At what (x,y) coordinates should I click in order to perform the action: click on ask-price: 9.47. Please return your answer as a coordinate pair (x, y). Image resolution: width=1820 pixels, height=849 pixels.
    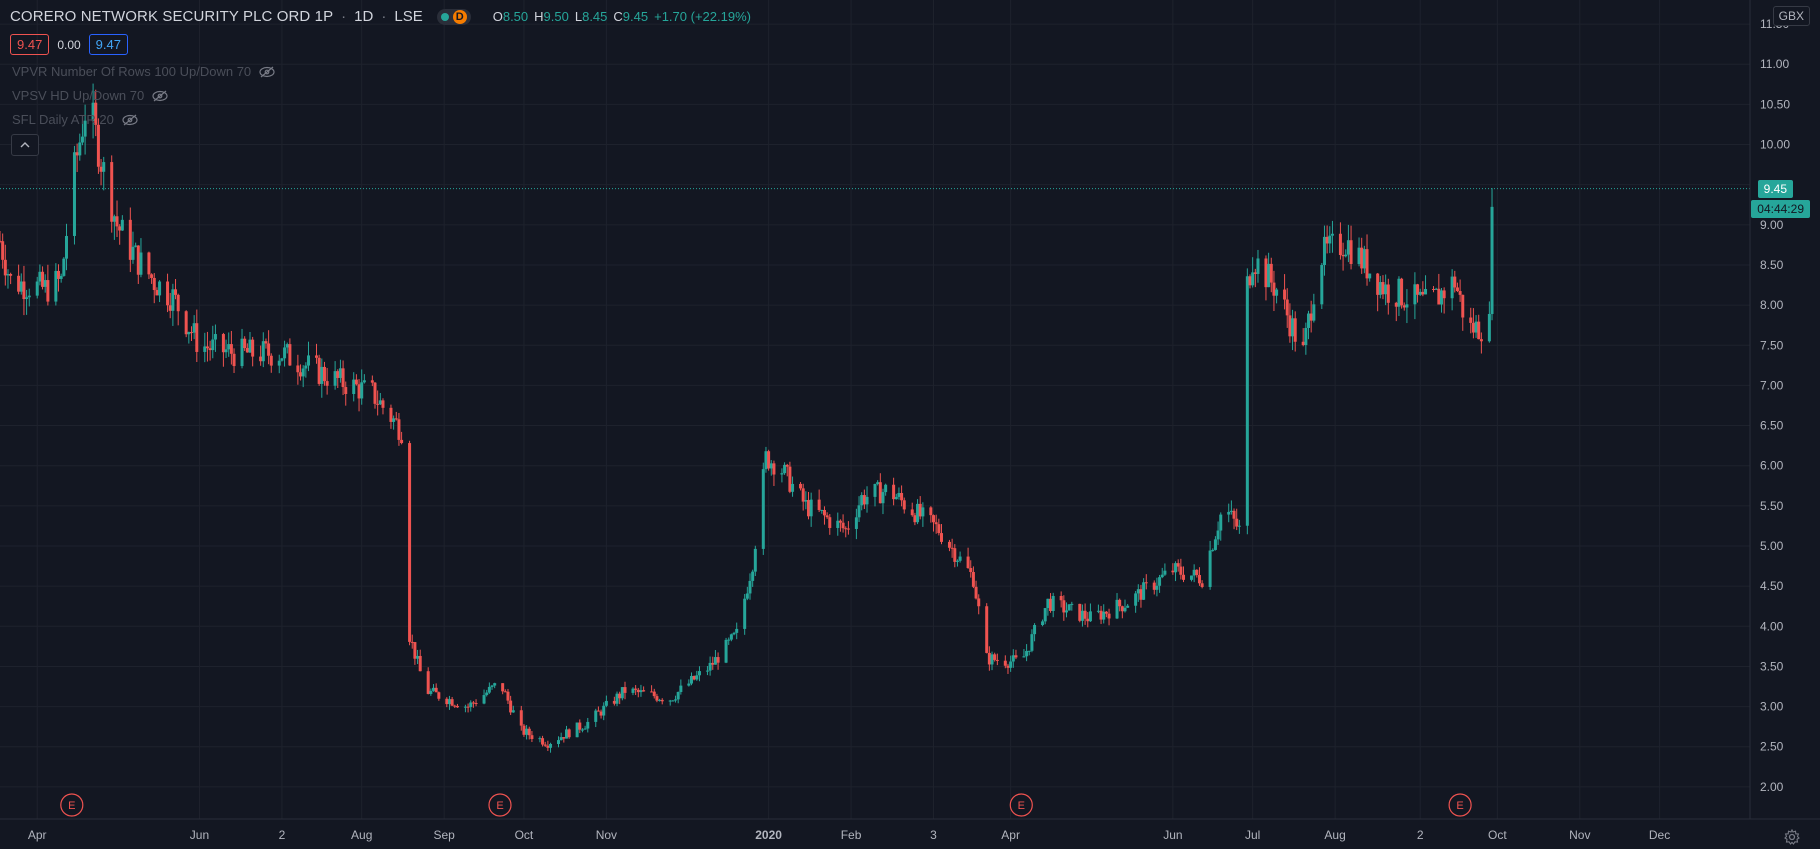
    Looking at the image, I should click on (108, 44).